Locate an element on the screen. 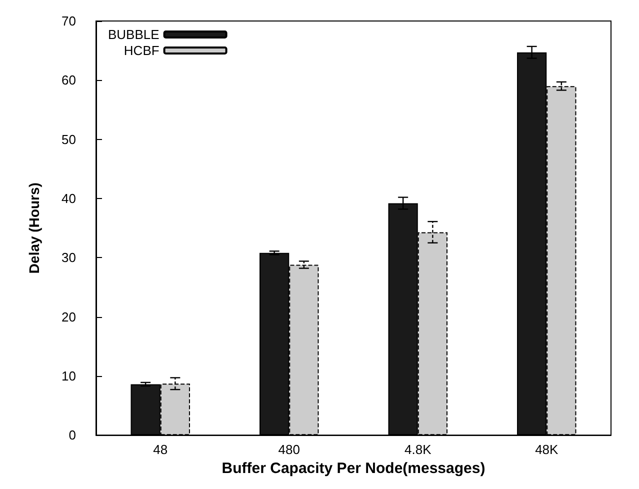  x-tick-label: 480 is located at coordinates (289, 450).